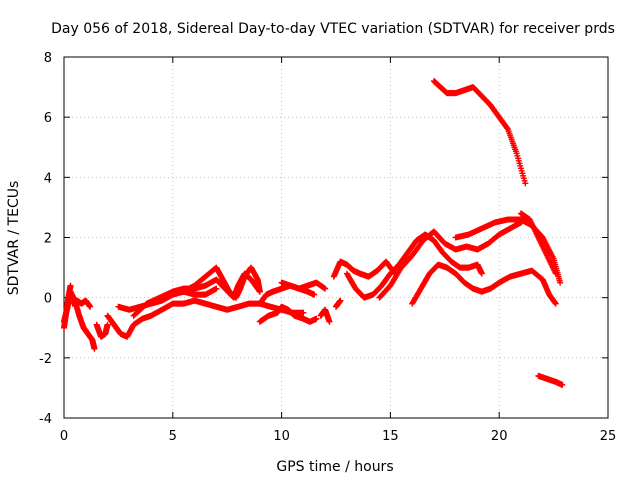 This screenshot has height=480, width=640. I want to click on x-tick-label: 5, so click(173, 436).